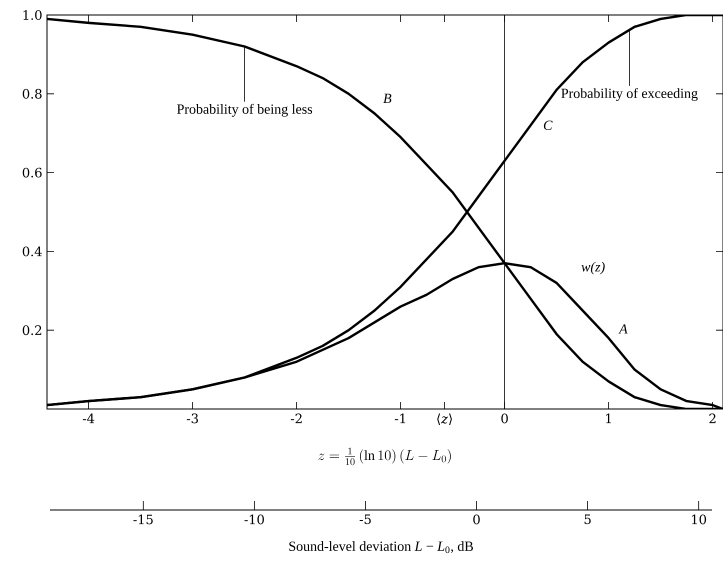  What do you see at coordinates (192, 419) in the screenshot?
I see `x-tick-label: -3` at bounding box center [192, 419].